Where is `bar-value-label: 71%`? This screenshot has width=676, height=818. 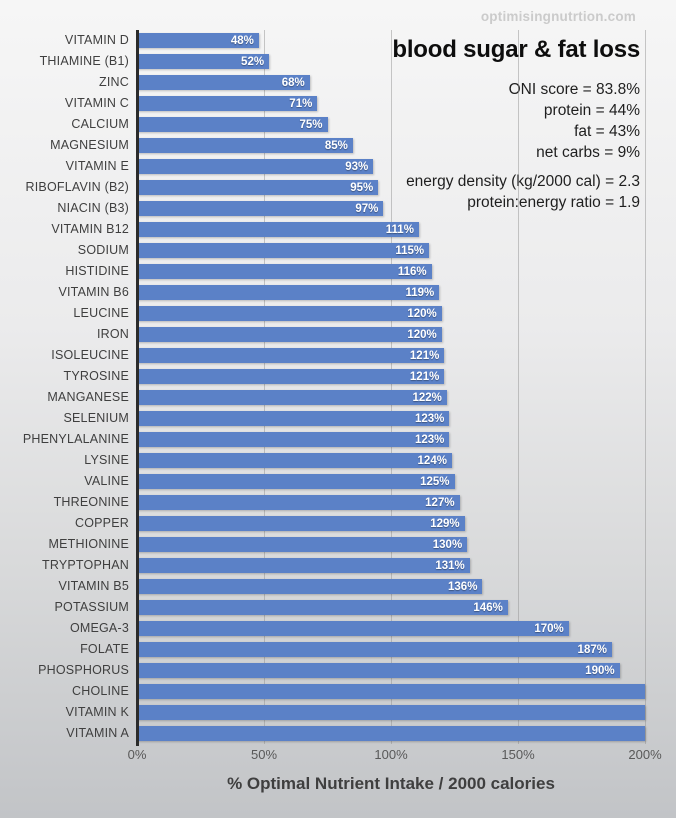
bar-value-label: 71% is located at coordinates (301, 103).